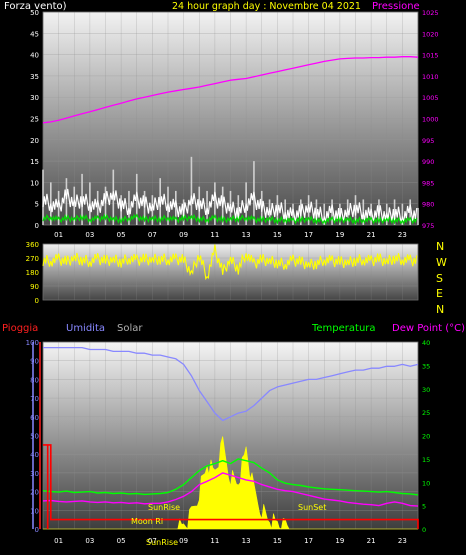 The image size is (466, 555). What do you see at coordinates (89, 235) in the screenshot?
I see `top-xtick-label: 03` at bounding box center [89, 235].